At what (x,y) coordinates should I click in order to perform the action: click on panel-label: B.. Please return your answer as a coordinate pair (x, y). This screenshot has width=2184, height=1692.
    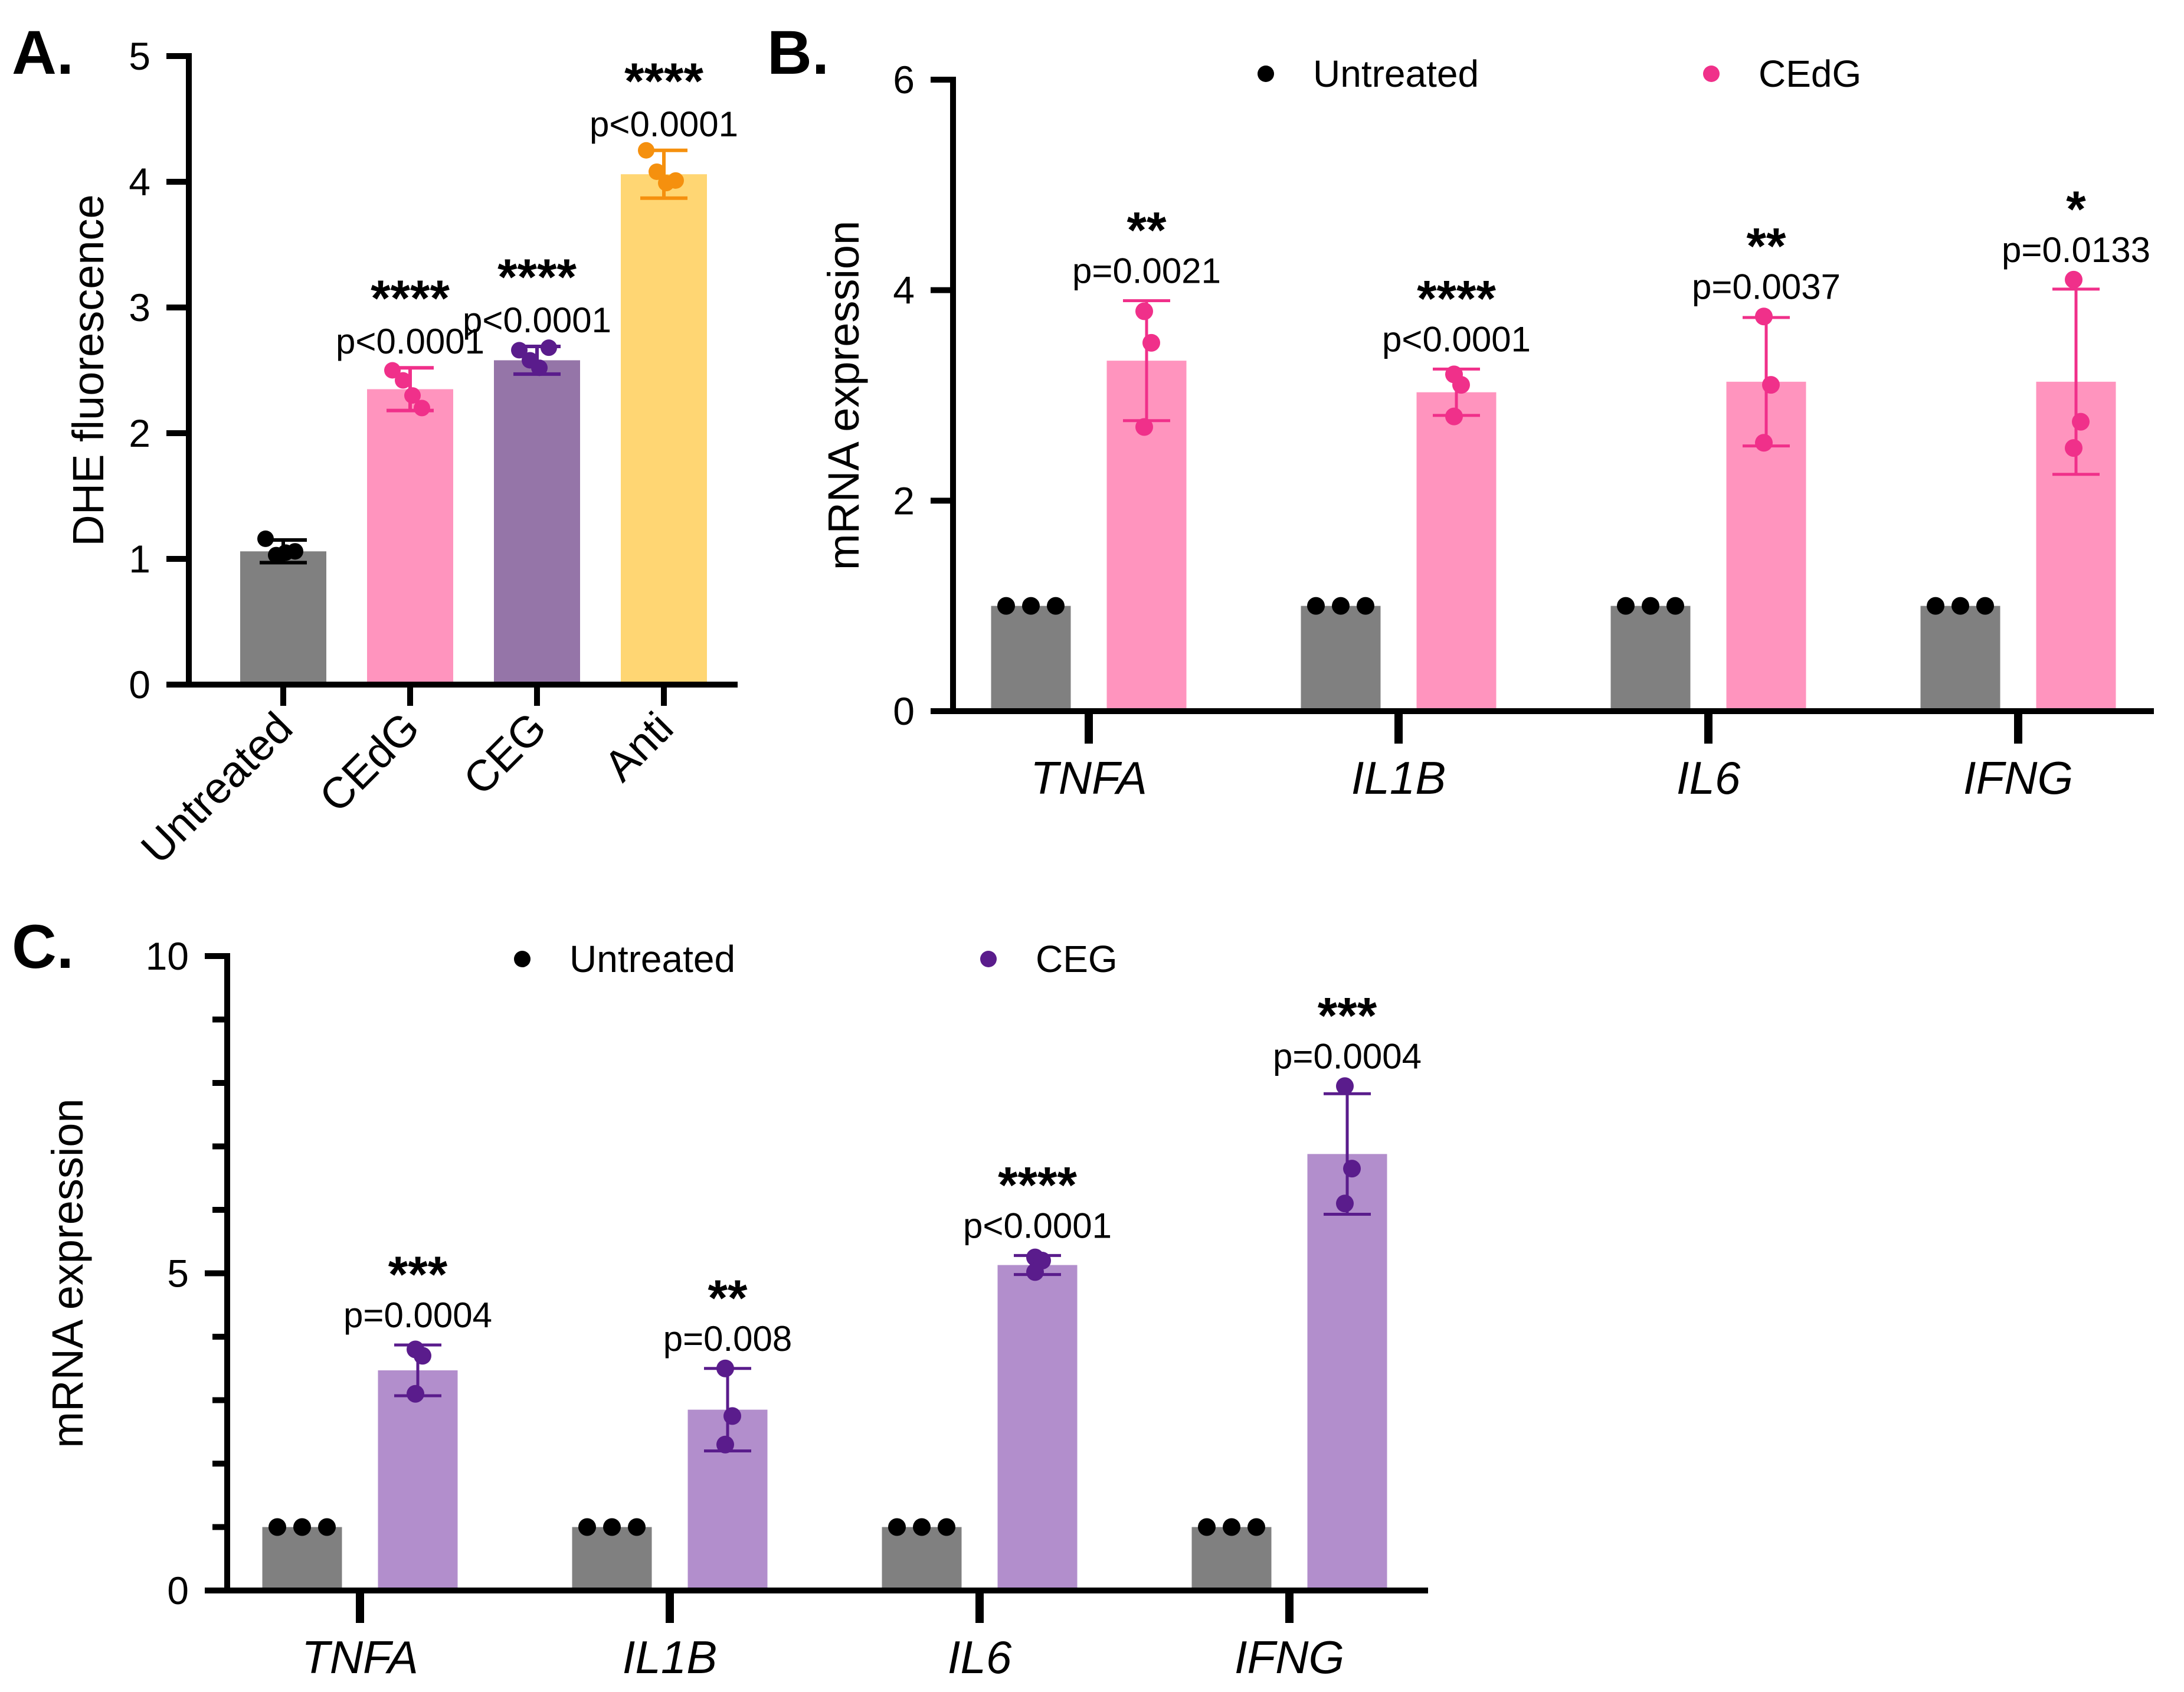
    Looking at the image, I should click on (798, 52).